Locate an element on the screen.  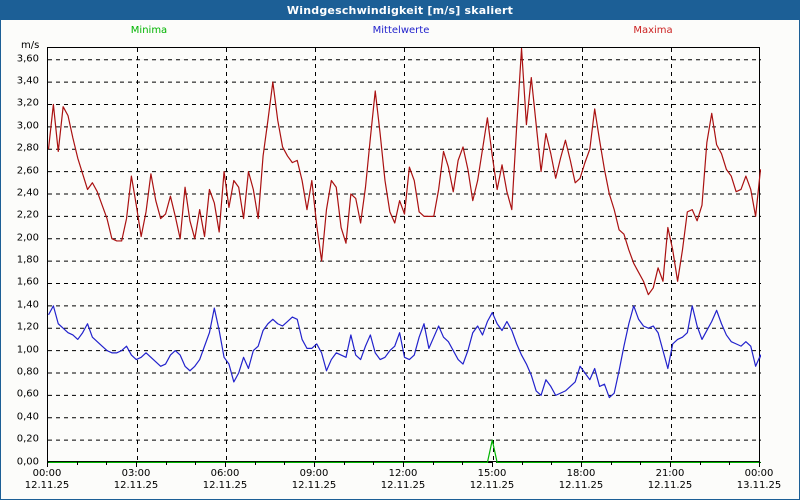
window-title-bar: Windgeschwindigkeit [m/s] skaliert is located at coordinates (400, 10).